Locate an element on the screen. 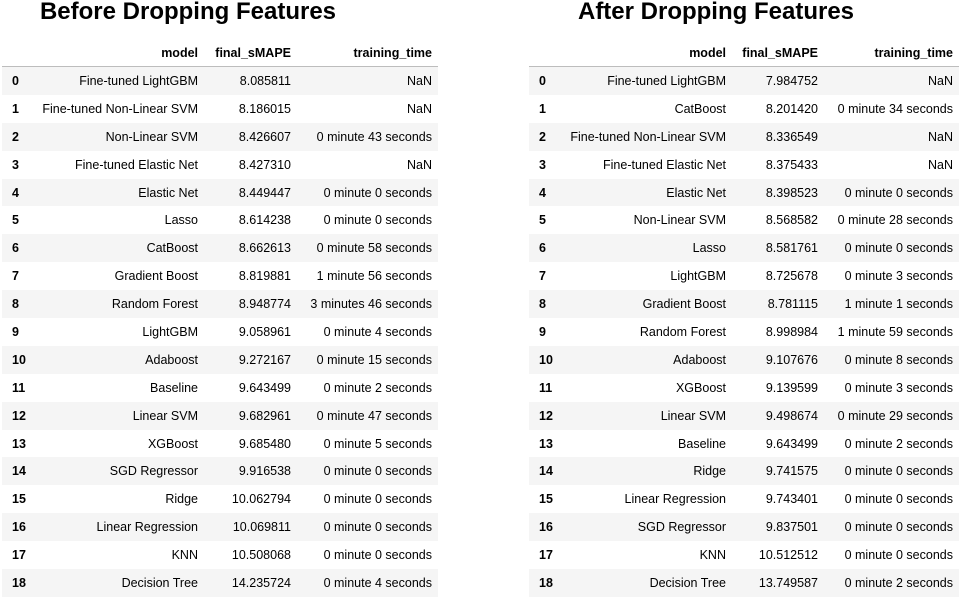 The height and width of the screenshot is (598, 961). final-smape-cell: 8.398523 is located at coordinates (791, 192).